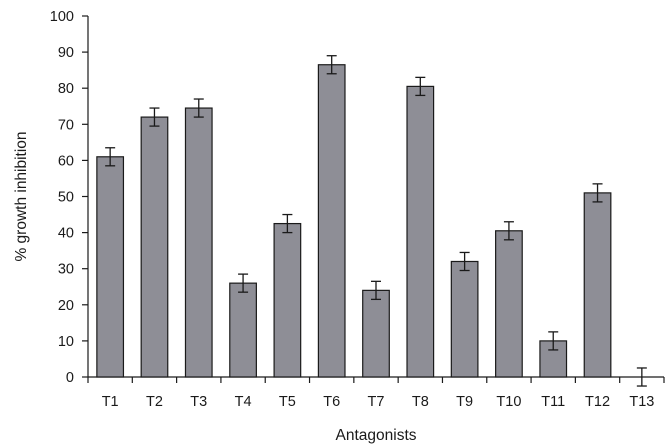 The image size is (666, 448). What do you see at coordinates (553, 402) in the screenshot?
I see `x-tick-label: T11` at bounding box center [553, 402].